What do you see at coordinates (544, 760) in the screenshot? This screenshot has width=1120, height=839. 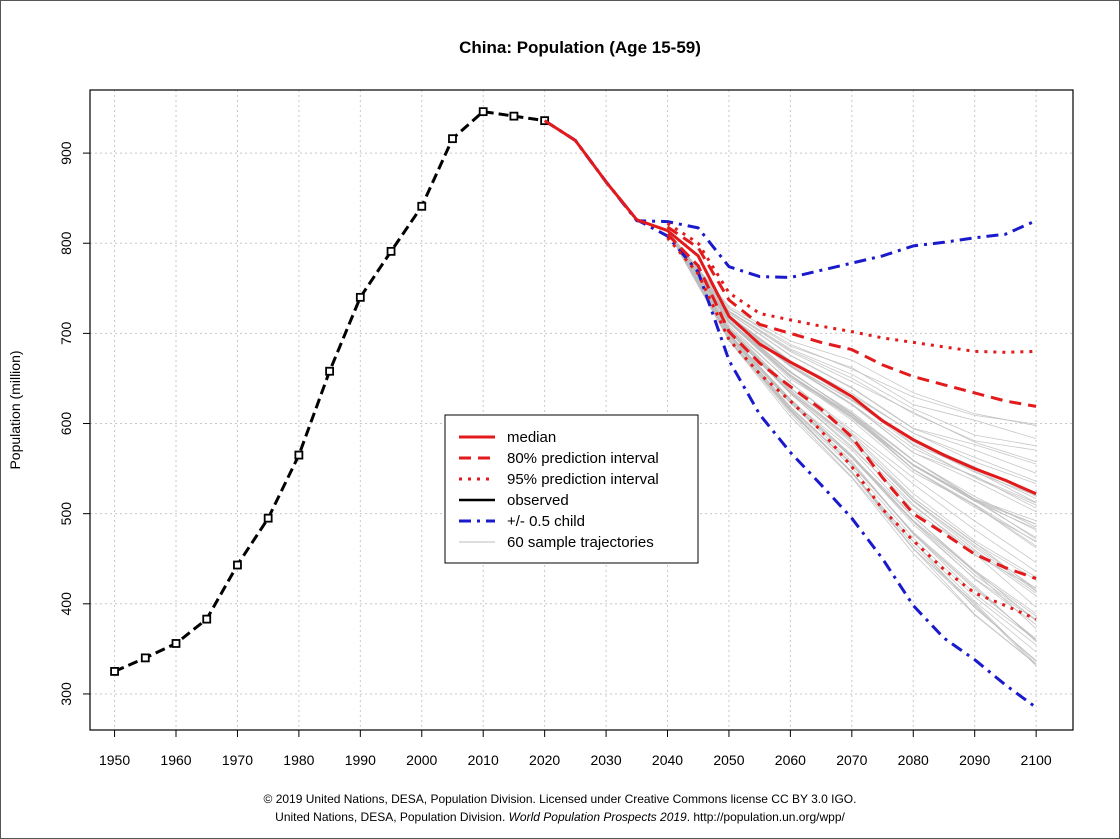 I see `x-tick-label: 2020` at bounding box center [544, 760].